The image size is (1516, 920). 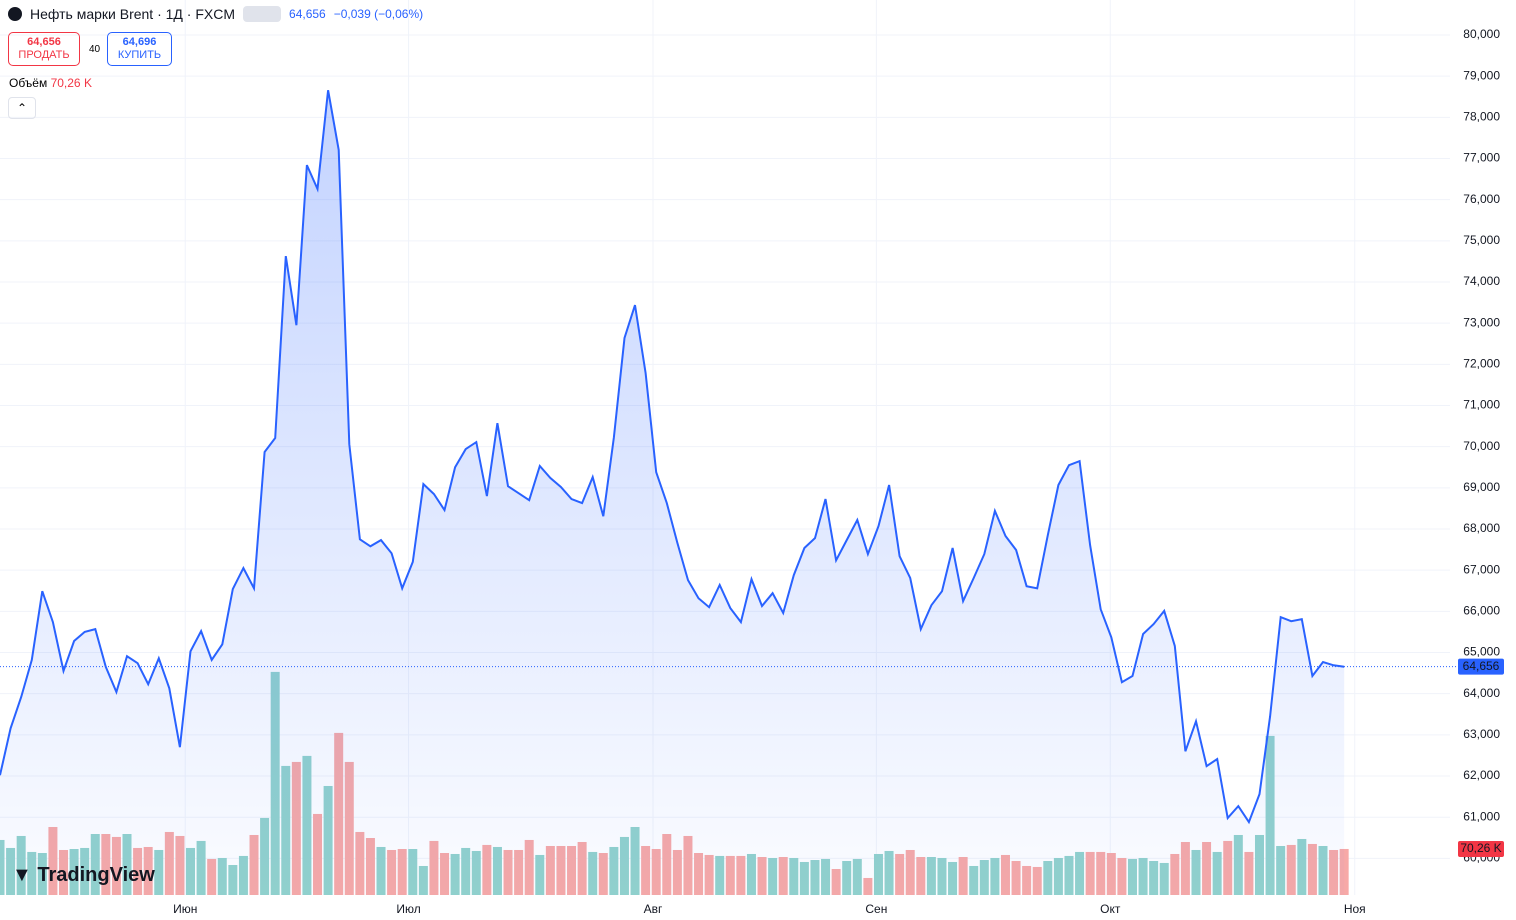 I want to click on y-tick-label: 77,000, so click(x=1481, y=158).